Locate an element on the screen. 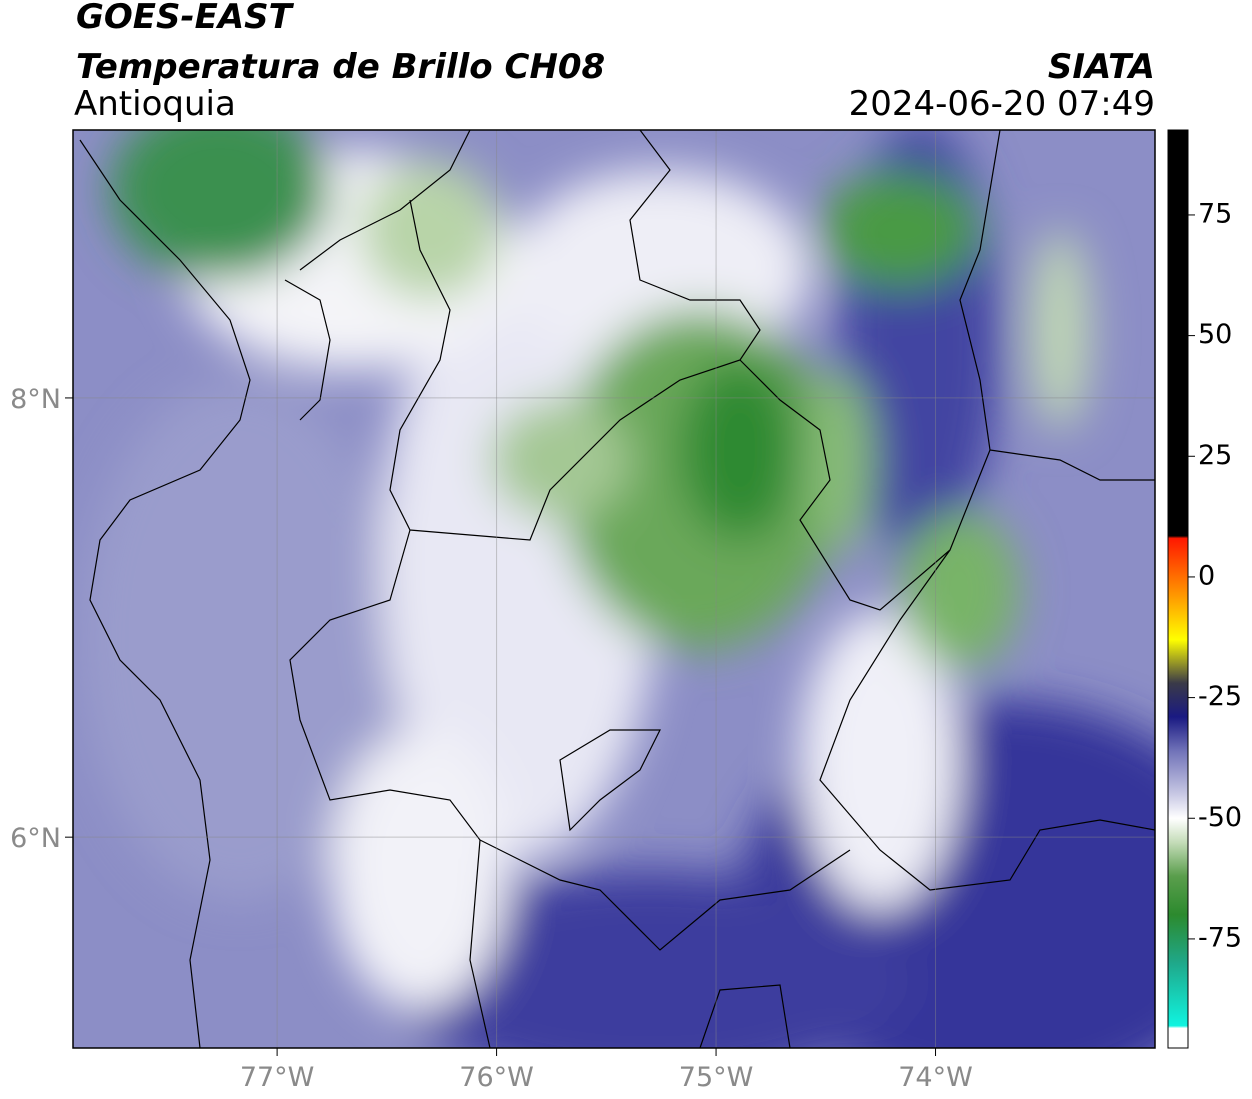  x-tick-label: 74°W is located at coordinates (935, 1077).